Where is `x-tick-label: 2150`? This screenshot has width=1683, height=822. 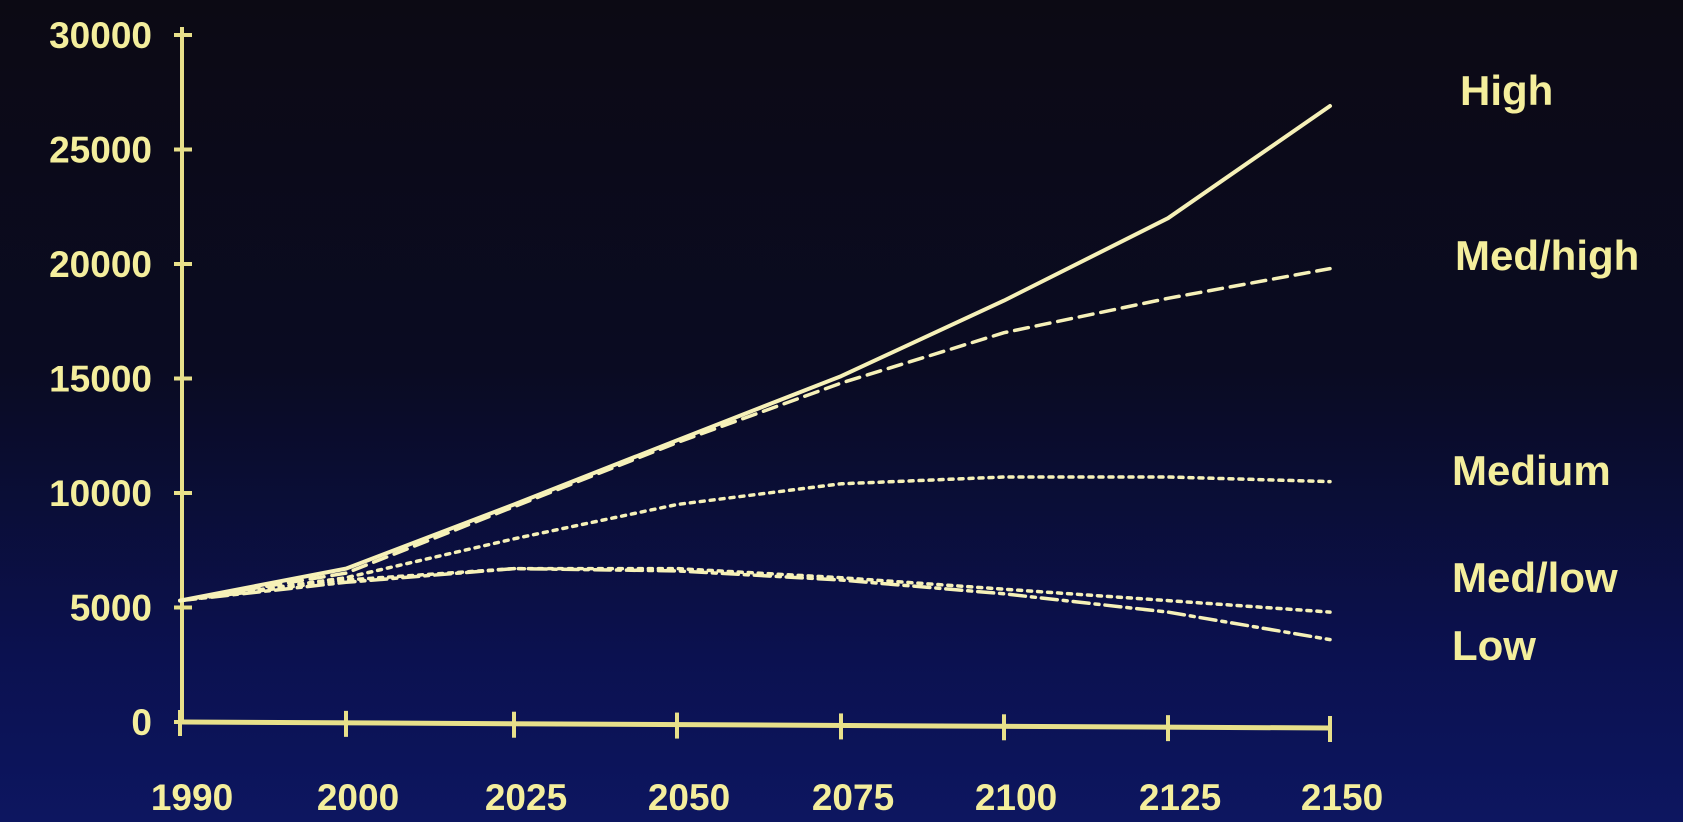 x-tick-label: 2150 is located at coordinates (1342, 797).